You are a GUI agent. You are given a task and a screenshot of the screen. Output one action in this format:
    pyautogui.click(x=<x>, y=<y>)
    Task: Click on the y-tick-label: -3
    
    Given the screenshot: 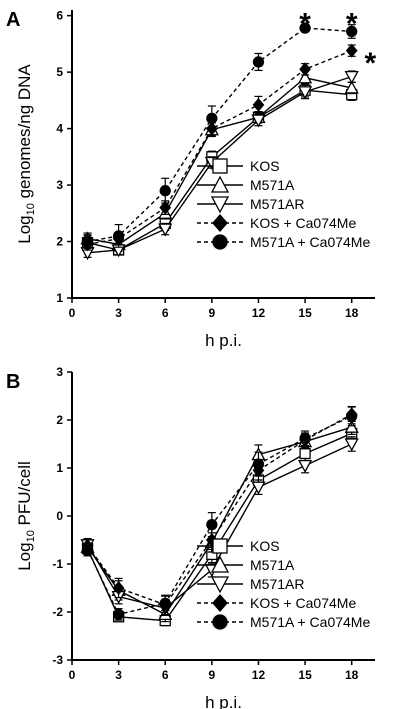 What is the action you would take?
    pyautogui.click(x=57, y=660)
    